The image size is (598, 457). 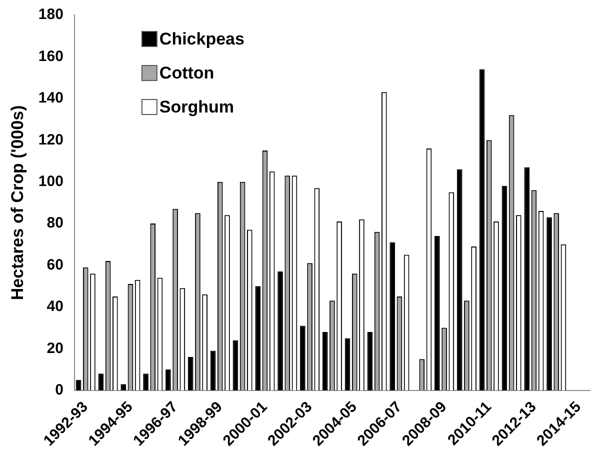 What do you see at coordinates (59, 389) in the screenshot?
I see `y-tick-label: 0` at bounding box center [59, 389].